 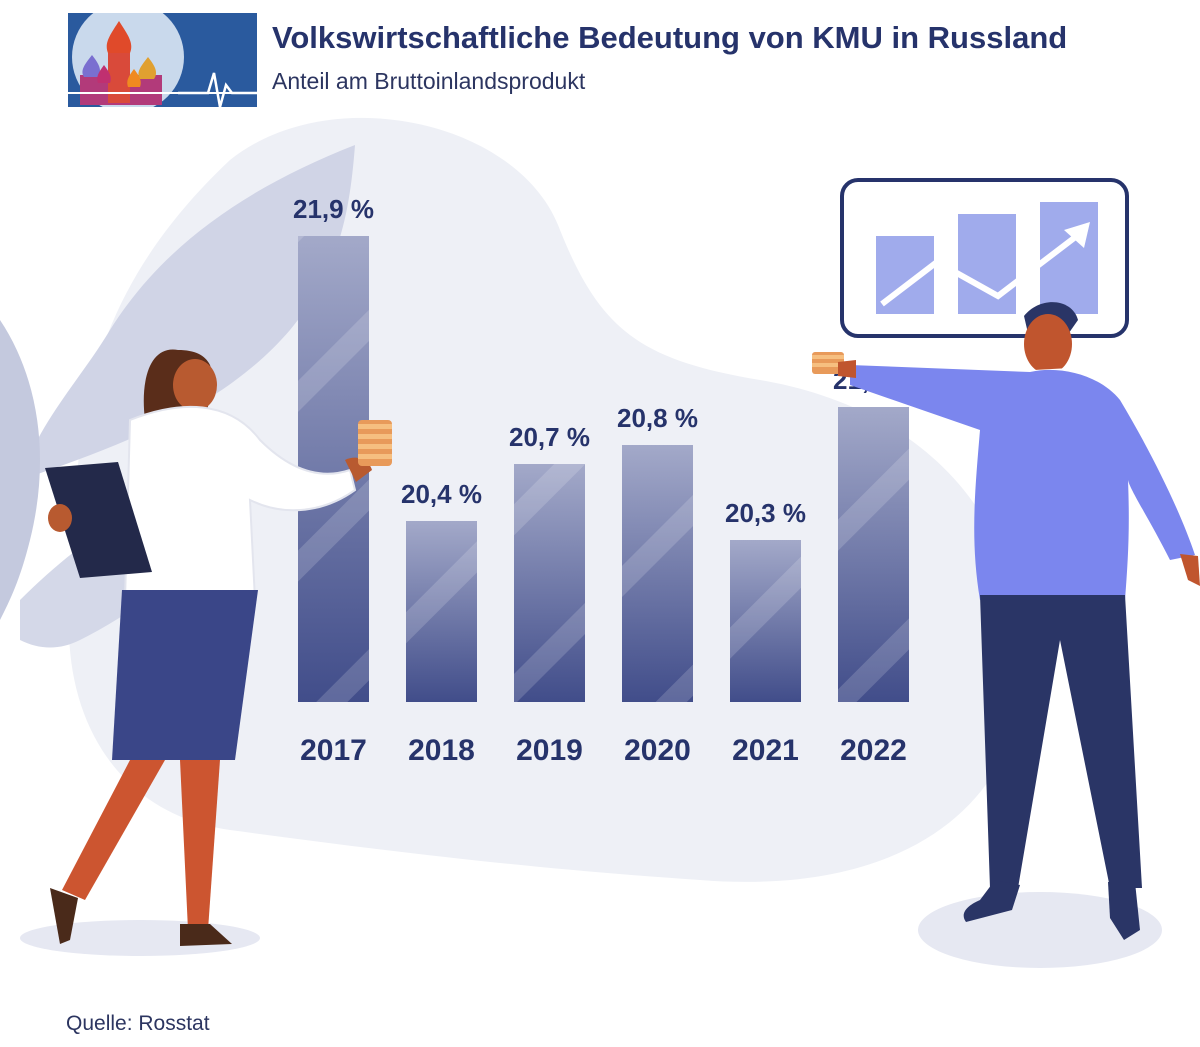 What do you see at coordinates (441, 750) in the screenshot?
I see `category-label: 2018` at bounding box center [441, 750].